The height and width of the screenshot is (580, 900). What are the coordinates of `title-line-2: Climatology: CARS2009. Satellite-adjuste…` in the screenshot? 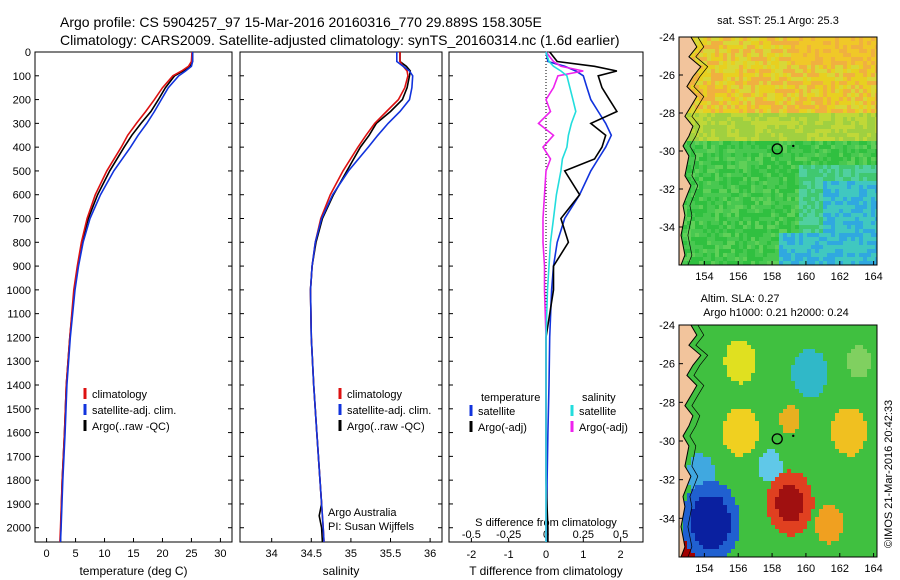 It's located at (340, 40).